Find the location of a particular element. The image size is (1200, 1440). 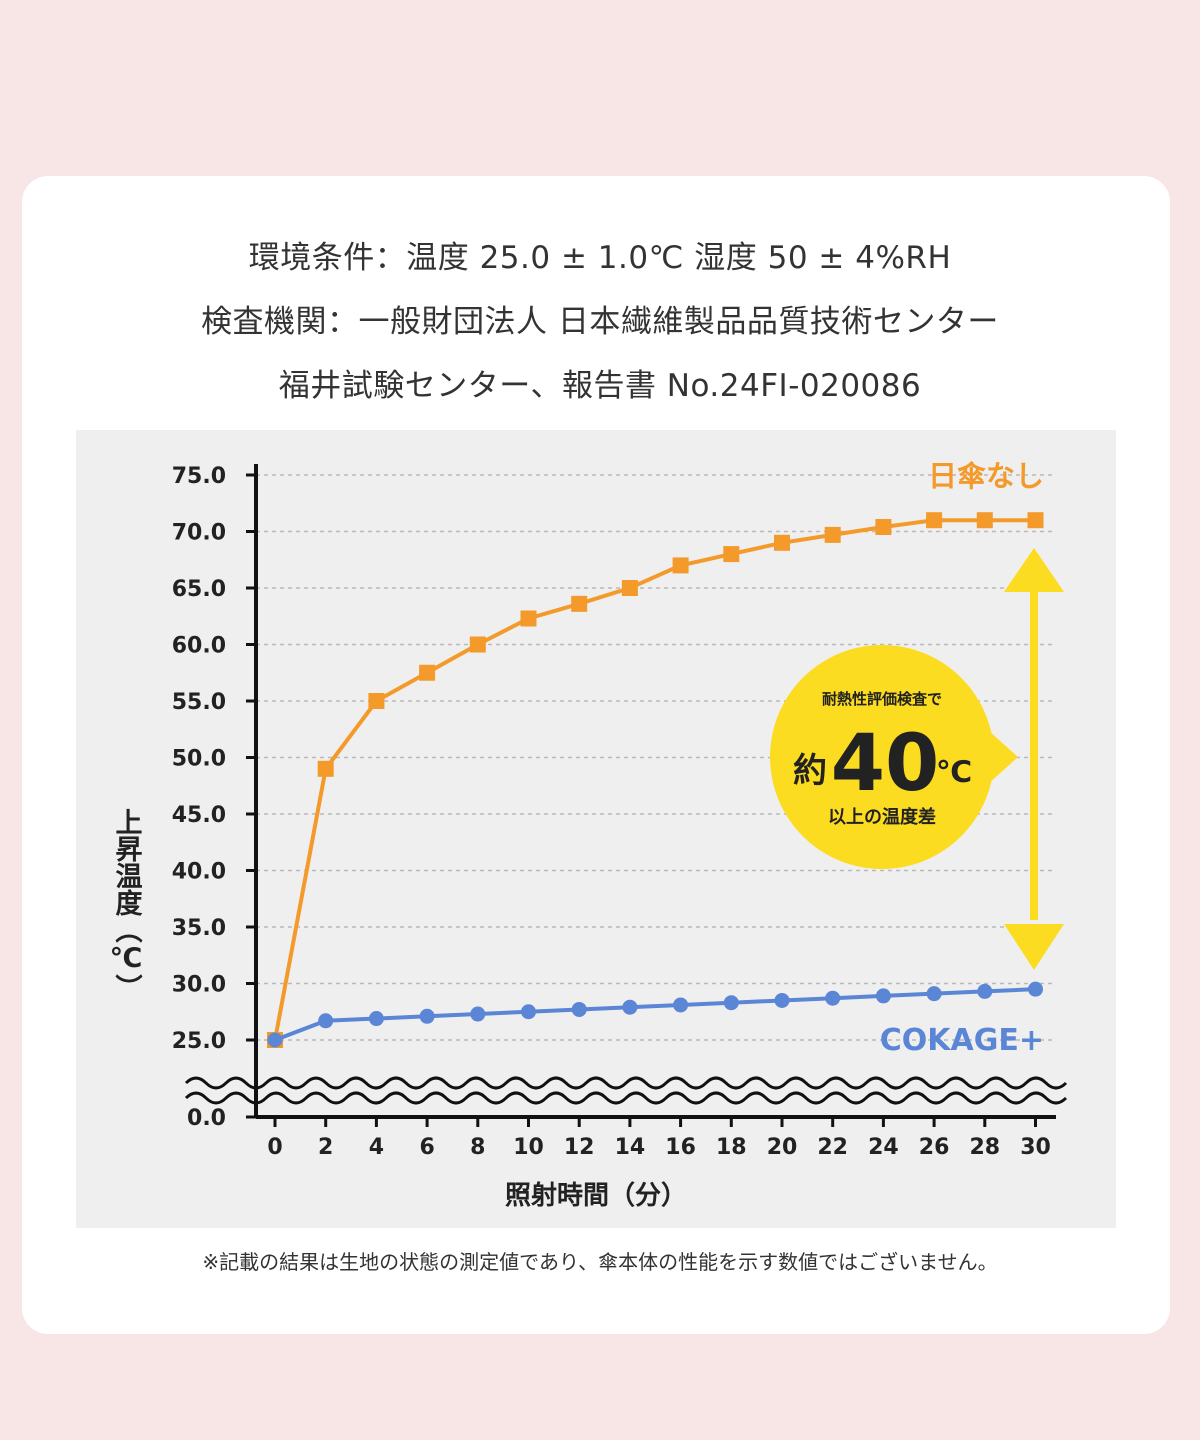

x-tick-labels: 0 2 4 6 8 10 12 14 16 18 20 22 24 26 28 30 is located at coordinates (658, 1147).